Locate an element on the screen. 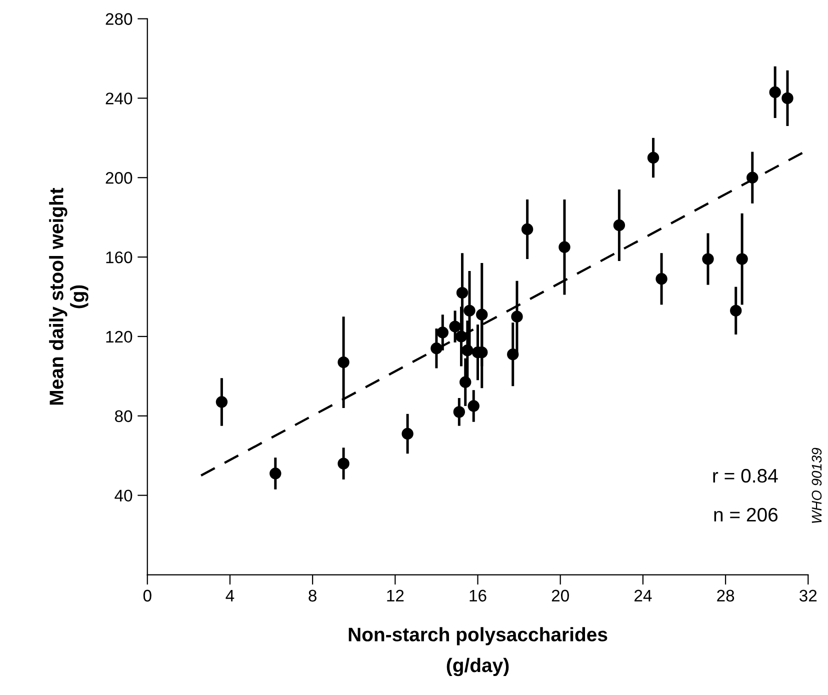  y-tick-label: 120 is located at coordinates (119, 336).